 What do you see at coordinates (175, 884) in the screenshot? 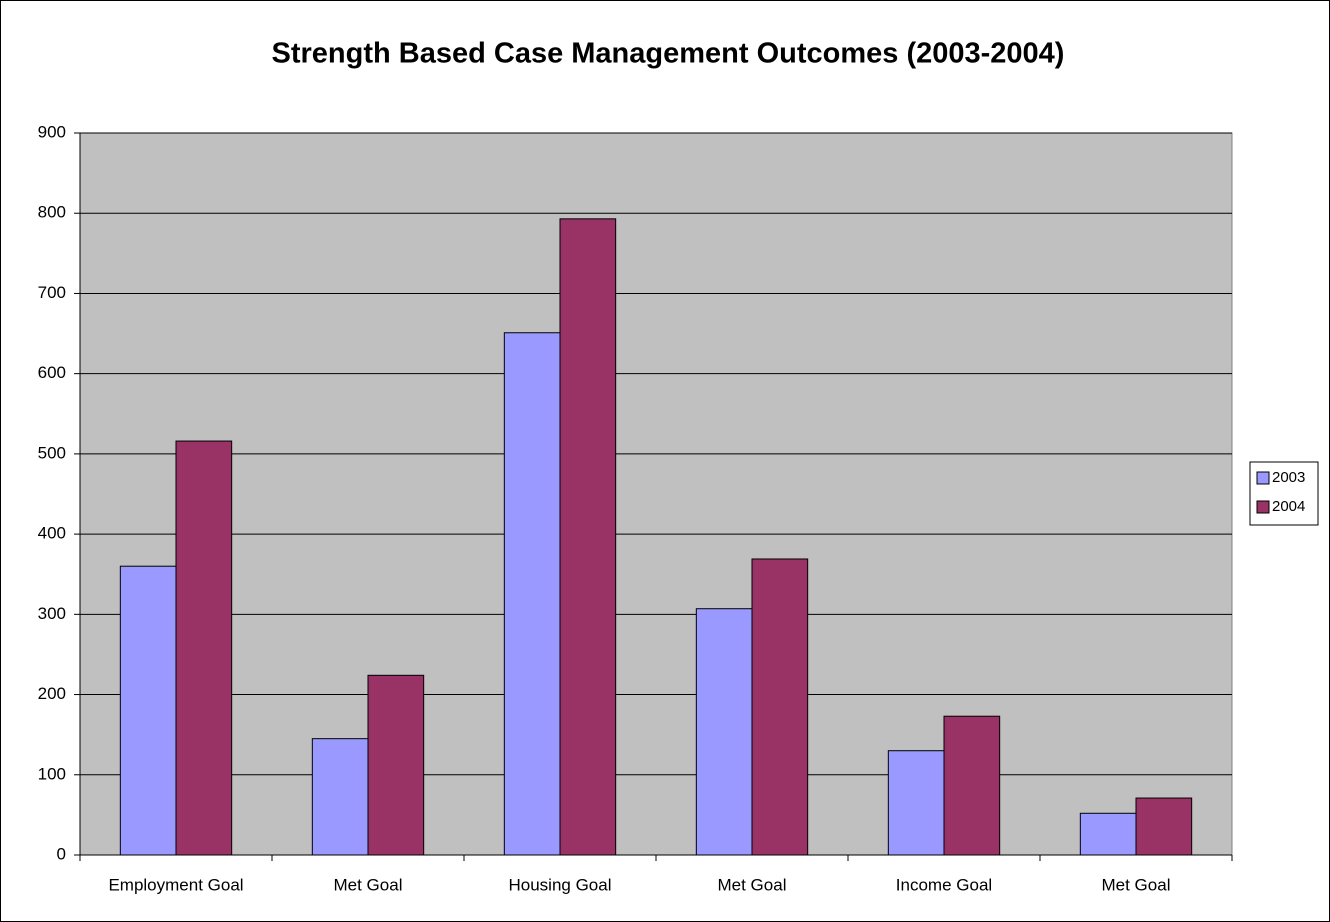
I see `x-tick-label: Employment Goal` at bounding box center [175, 884].